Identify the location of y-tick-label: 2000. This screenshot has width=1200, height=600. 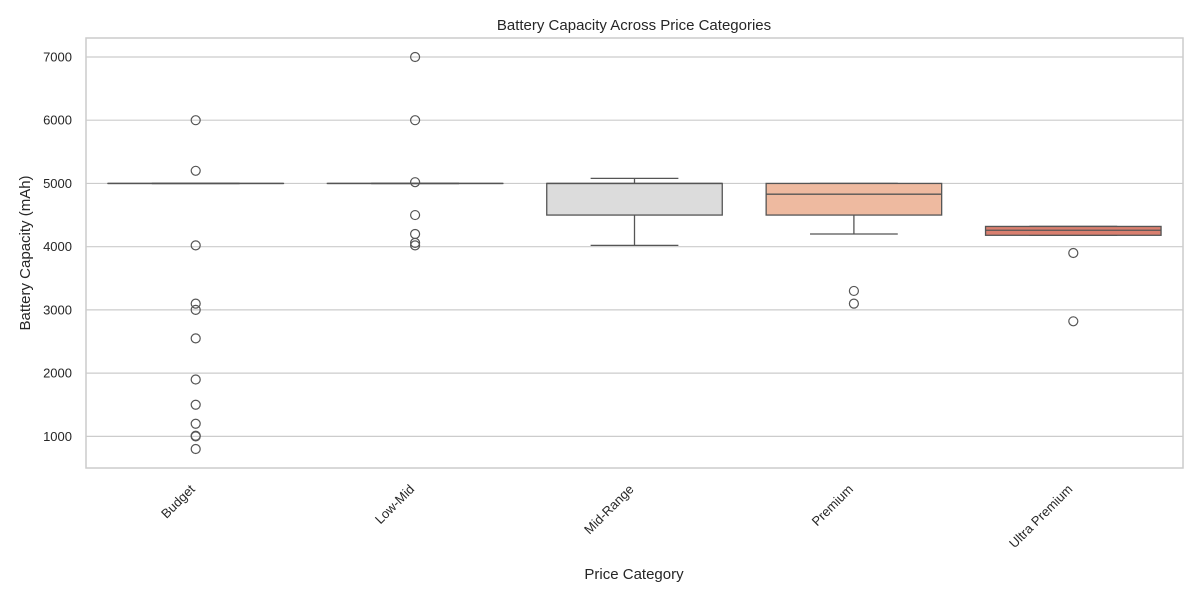
(57, 373).